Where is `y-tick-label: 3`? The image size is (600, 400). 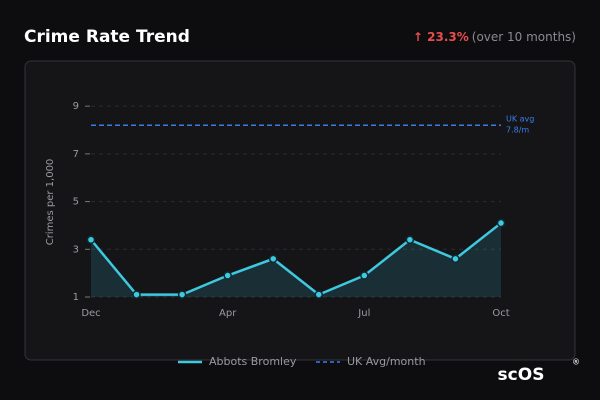 y-tick-label: 3 is located at coordinates (76, 249).